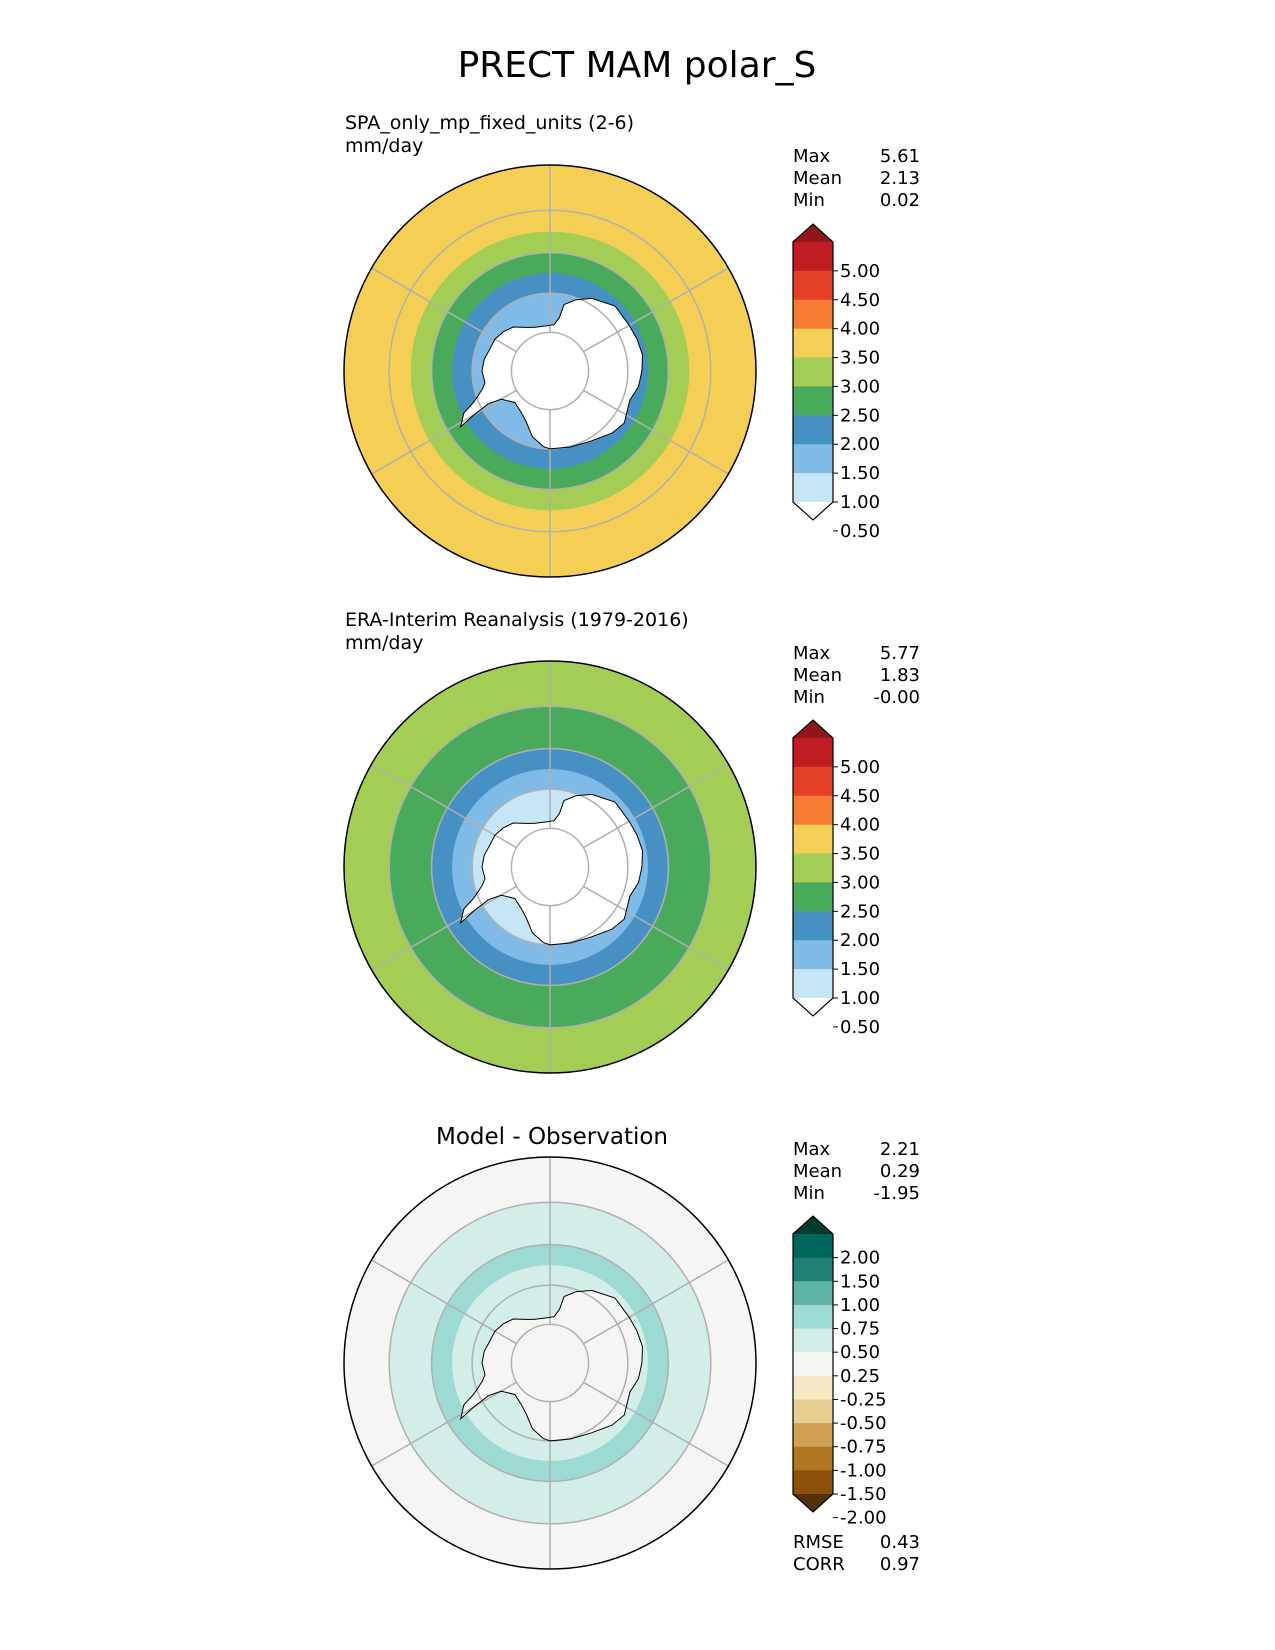 The width and height of the screenshot is (1275, 1650). What do you see at coordinates (860, 1376) in the screenshot?
I see `colorbar-tick-label: 0.25` at bounding box center [860, 1376].